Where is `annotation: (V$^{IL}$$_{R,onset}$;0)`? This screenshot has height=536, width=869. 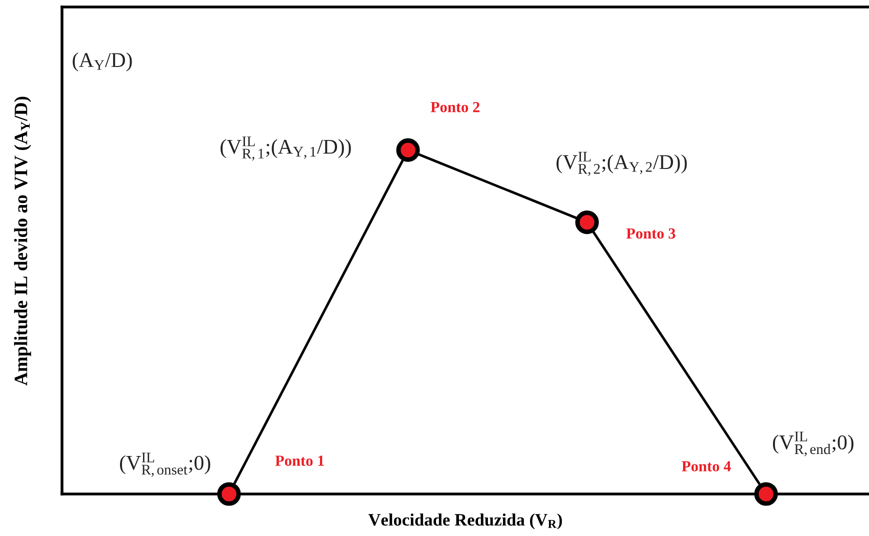
annotation: (V$^{IL}$$_{R,onset}$;0) is located at coordinates (165, 464).